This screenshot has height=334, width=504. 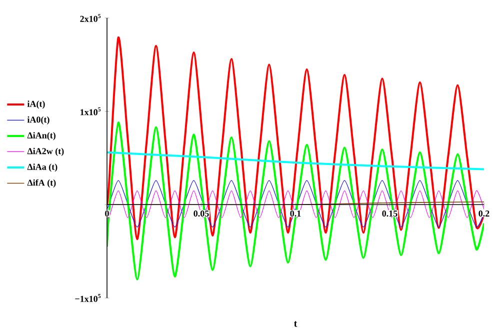 What do you see at coordinates (41, 183) in the screenshot?
I see `legend-label: ΔifA (t)` at bounding box center [41, 183].